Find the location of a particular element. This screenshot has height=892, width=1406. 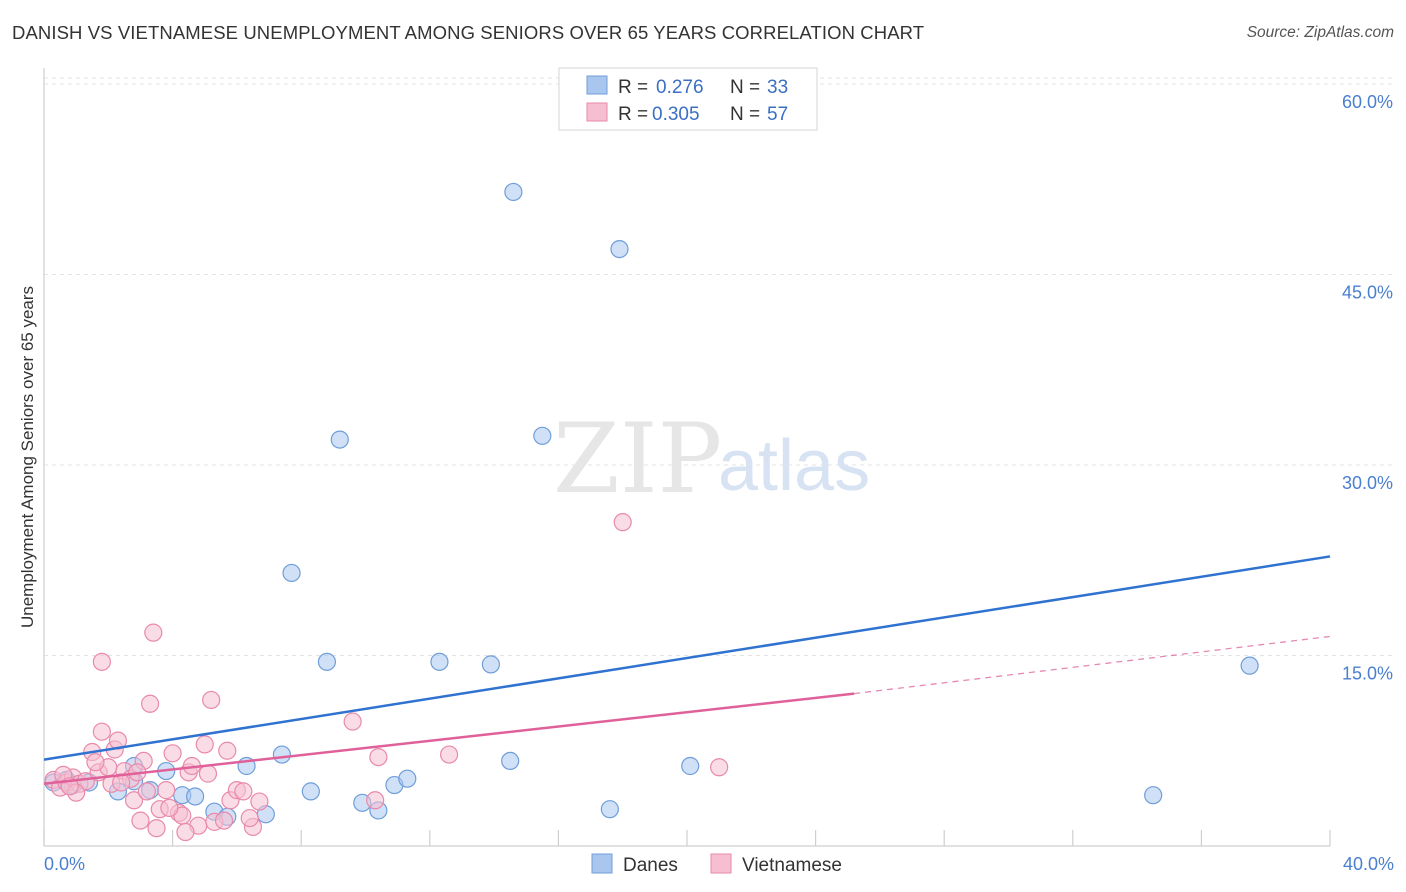

y-axis-title: Unemployment Among Seniors over 65 years is located at coordinates (27, 457).